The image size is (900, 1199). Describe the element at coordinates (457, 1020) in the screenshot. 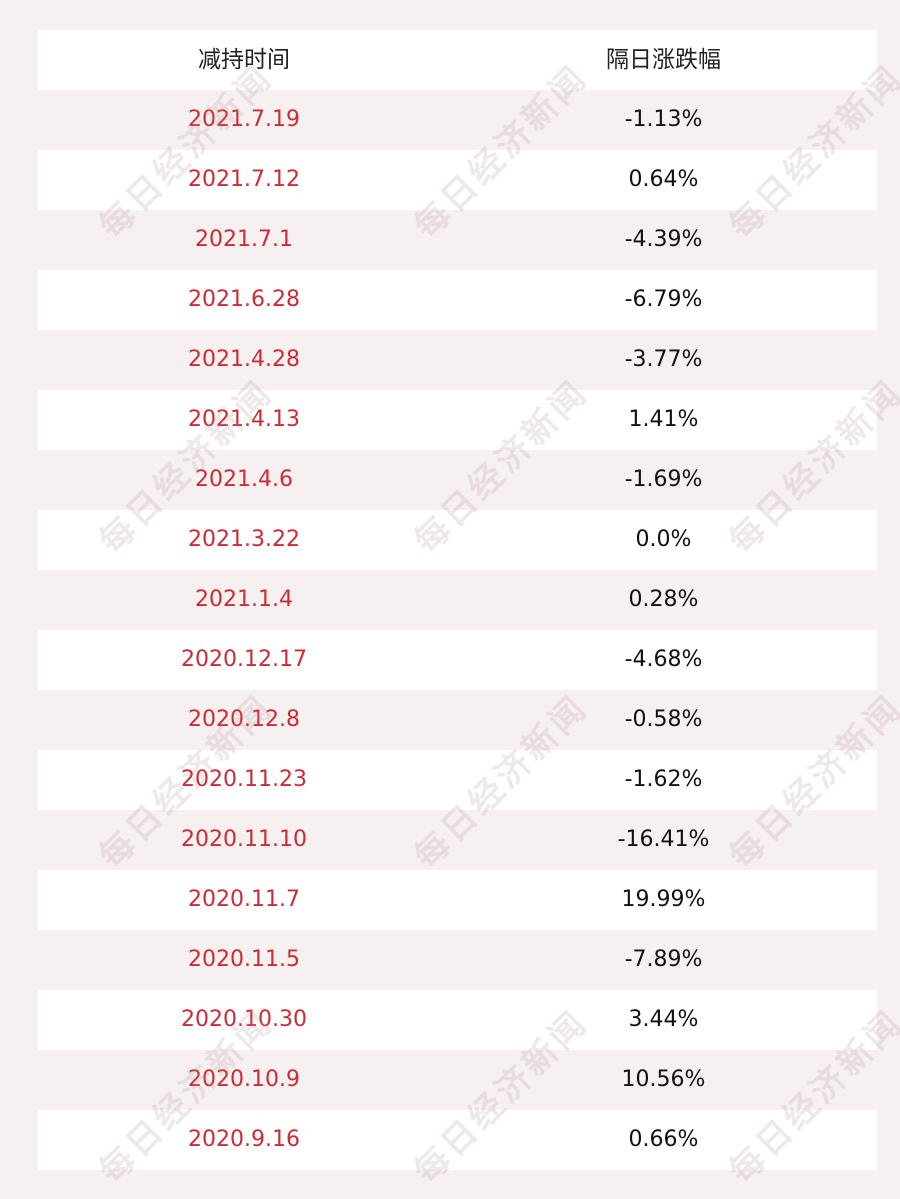

I see `table-row: 2020.10.30 3.44%` at that location.